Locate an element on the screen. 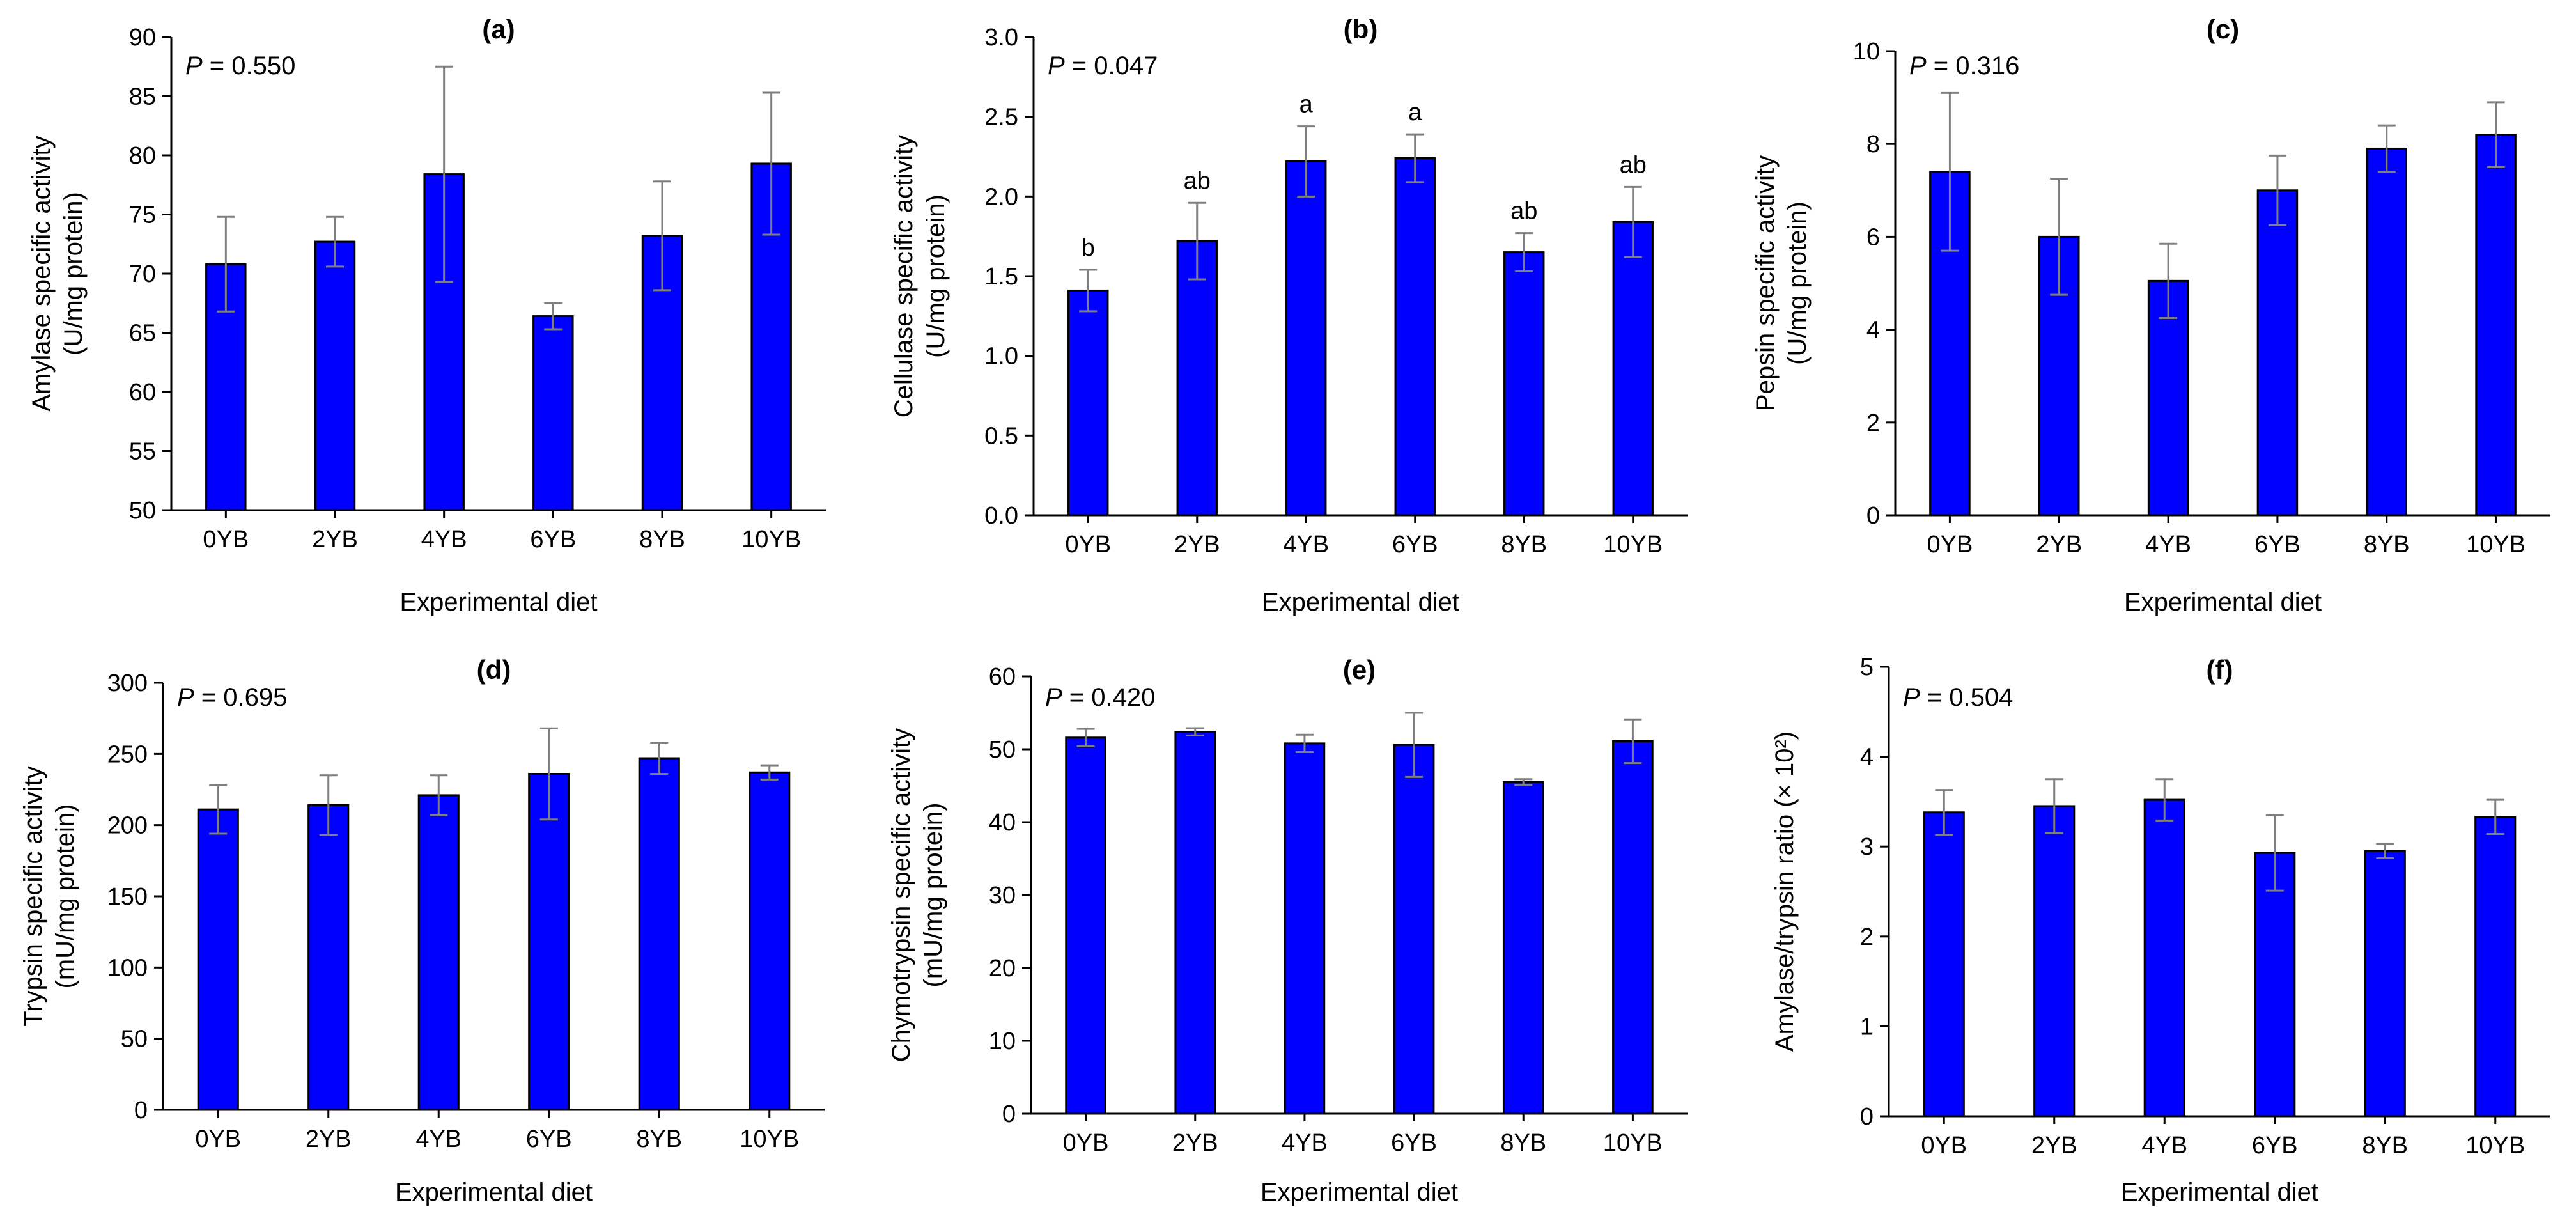 This screenshot has height=1223, width=2576. significance-letter: a is located at coordinates (1415, 112).